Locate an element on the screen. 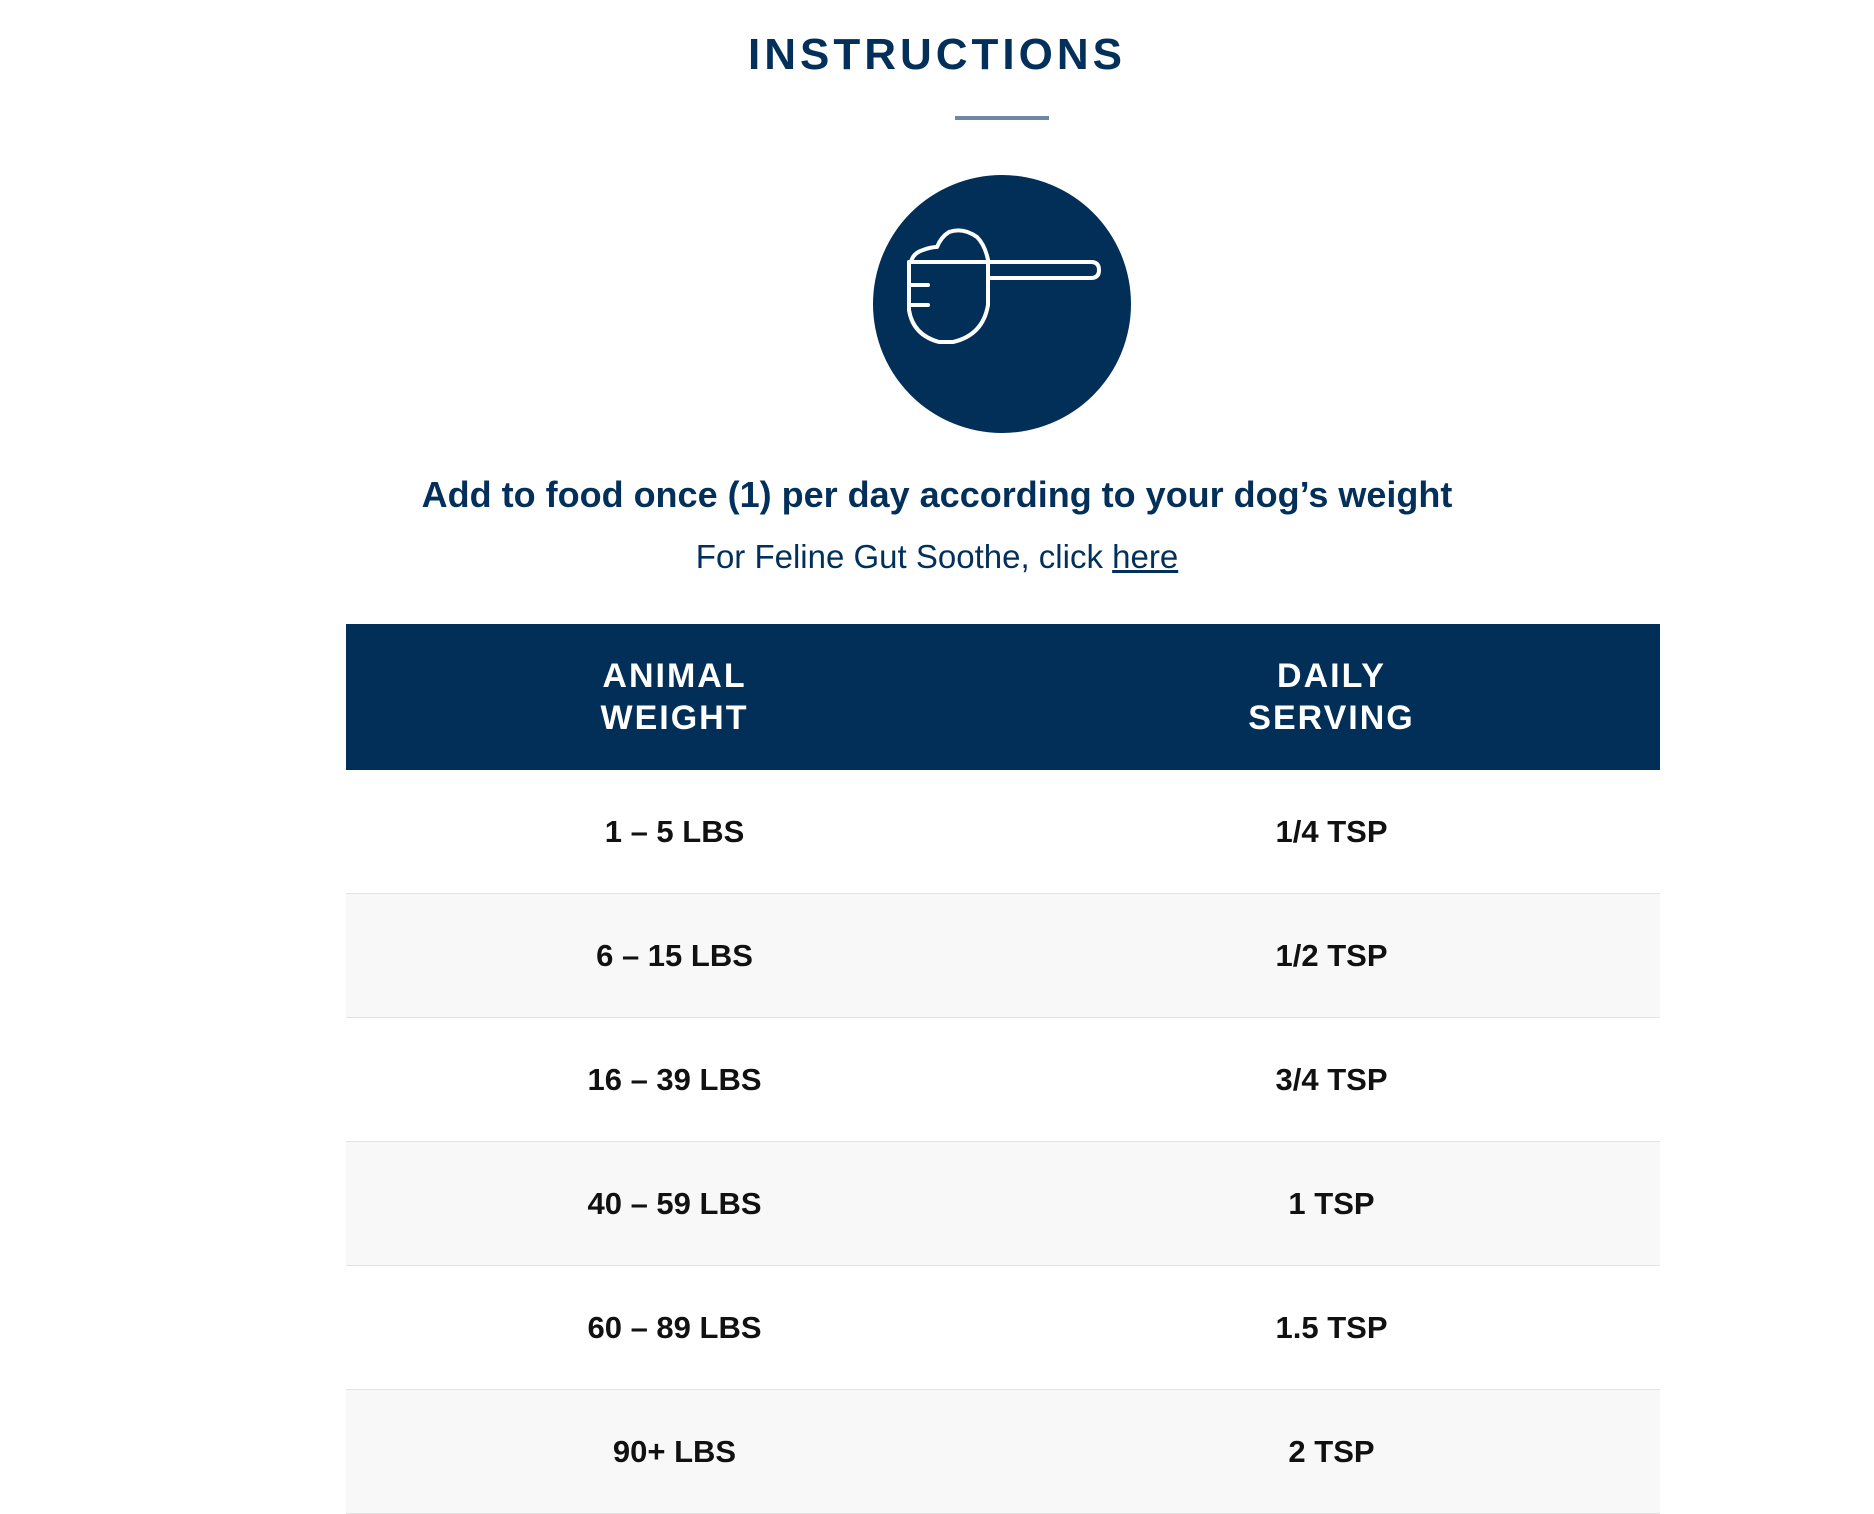  table-row: 60 – 89 LBS 1.5 TSP is located at coordinates (1003, 1327).